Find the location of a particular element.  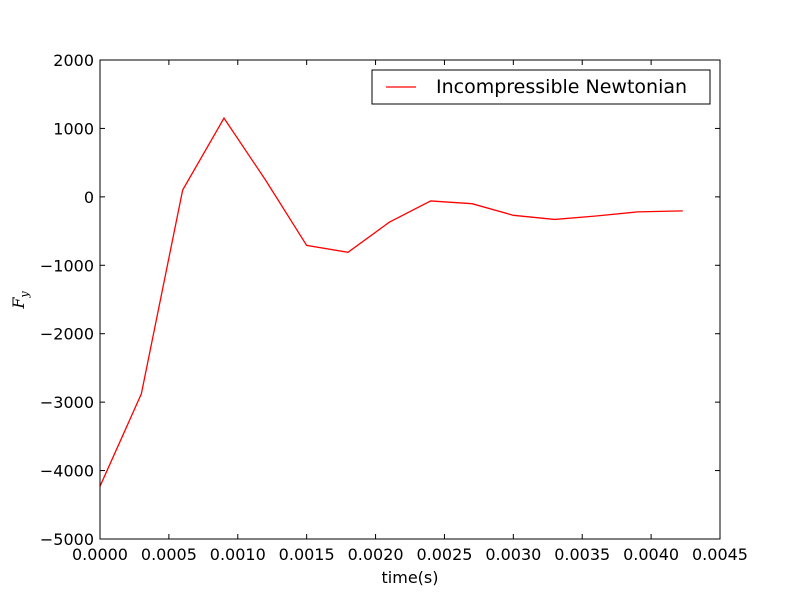

x-tick-label: 0.0040 is located at coordinates (651, 554).